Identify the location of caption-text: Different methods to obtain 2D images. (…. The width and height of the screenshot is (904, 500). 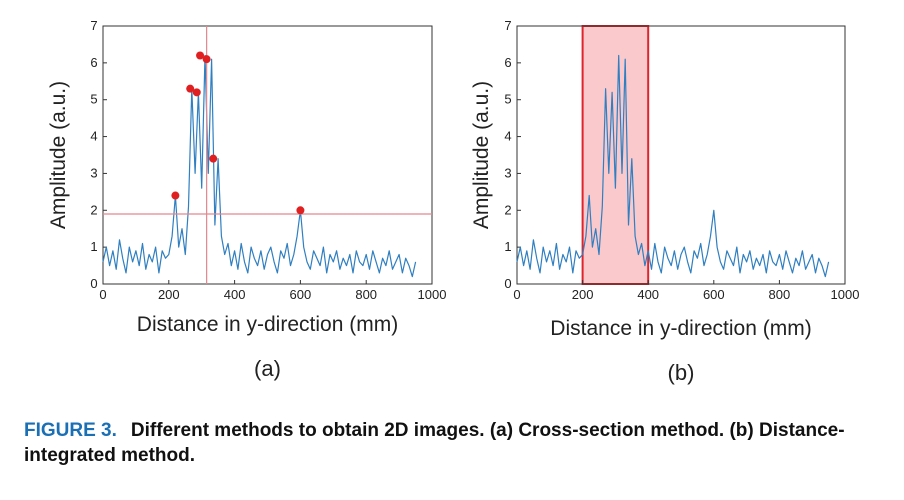
(434, 443).